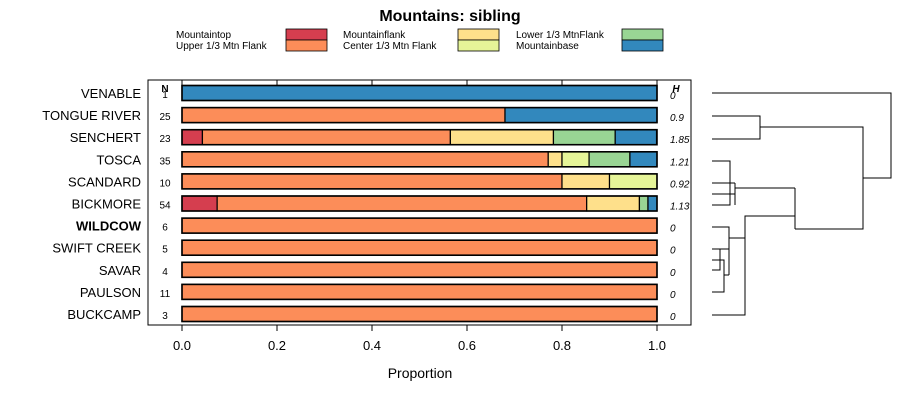 The width and height of the screenshot is (900, 400). Describe the element at coordinates (165, 250) in the screenshot. I see `n-value-7: 5` at that location.